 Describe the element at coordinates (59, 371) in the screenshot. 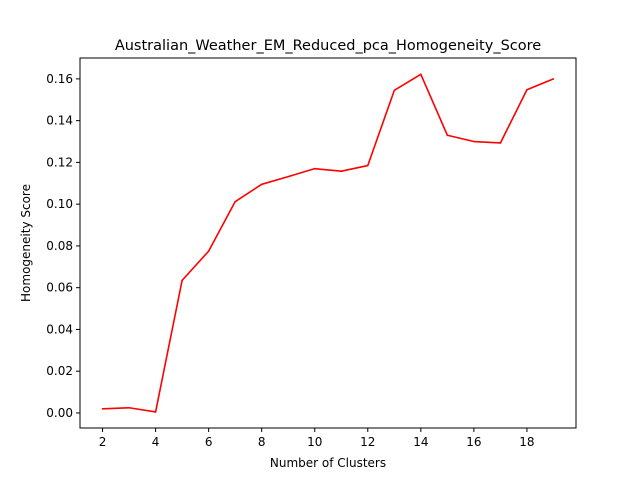

I see `y-tick-label: 0.02` at that location.